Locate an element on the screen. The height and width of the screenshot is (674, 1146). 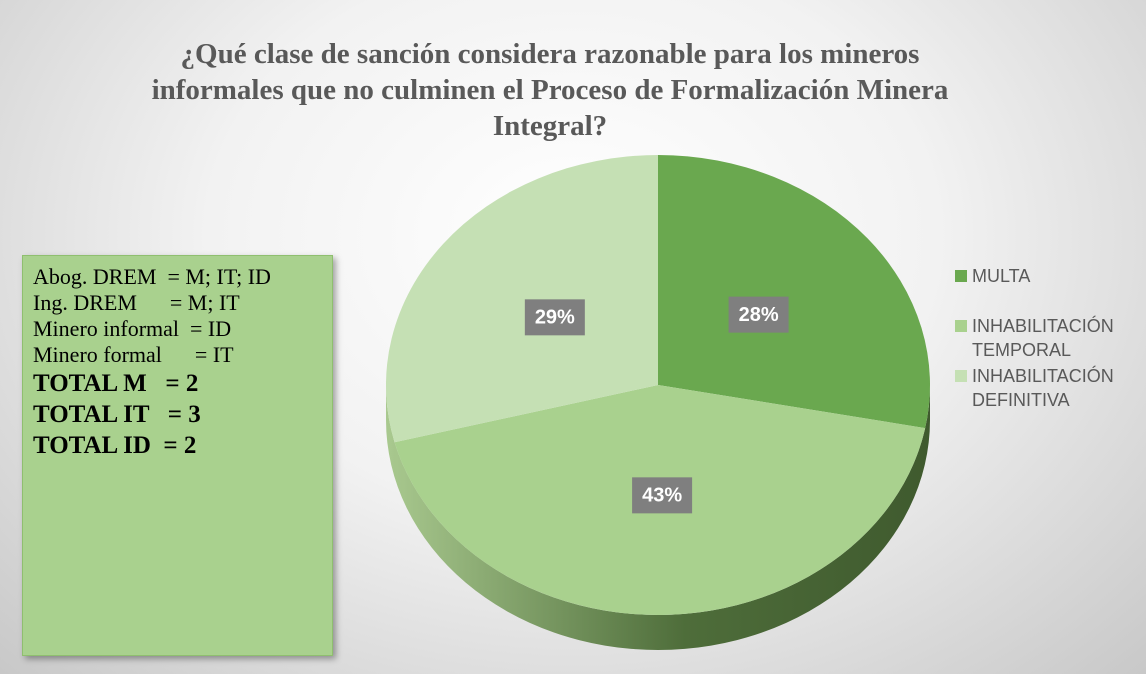
legend-item: INHABILITACIÓN DEFINITIVA is located at coordinates (1045, 388).